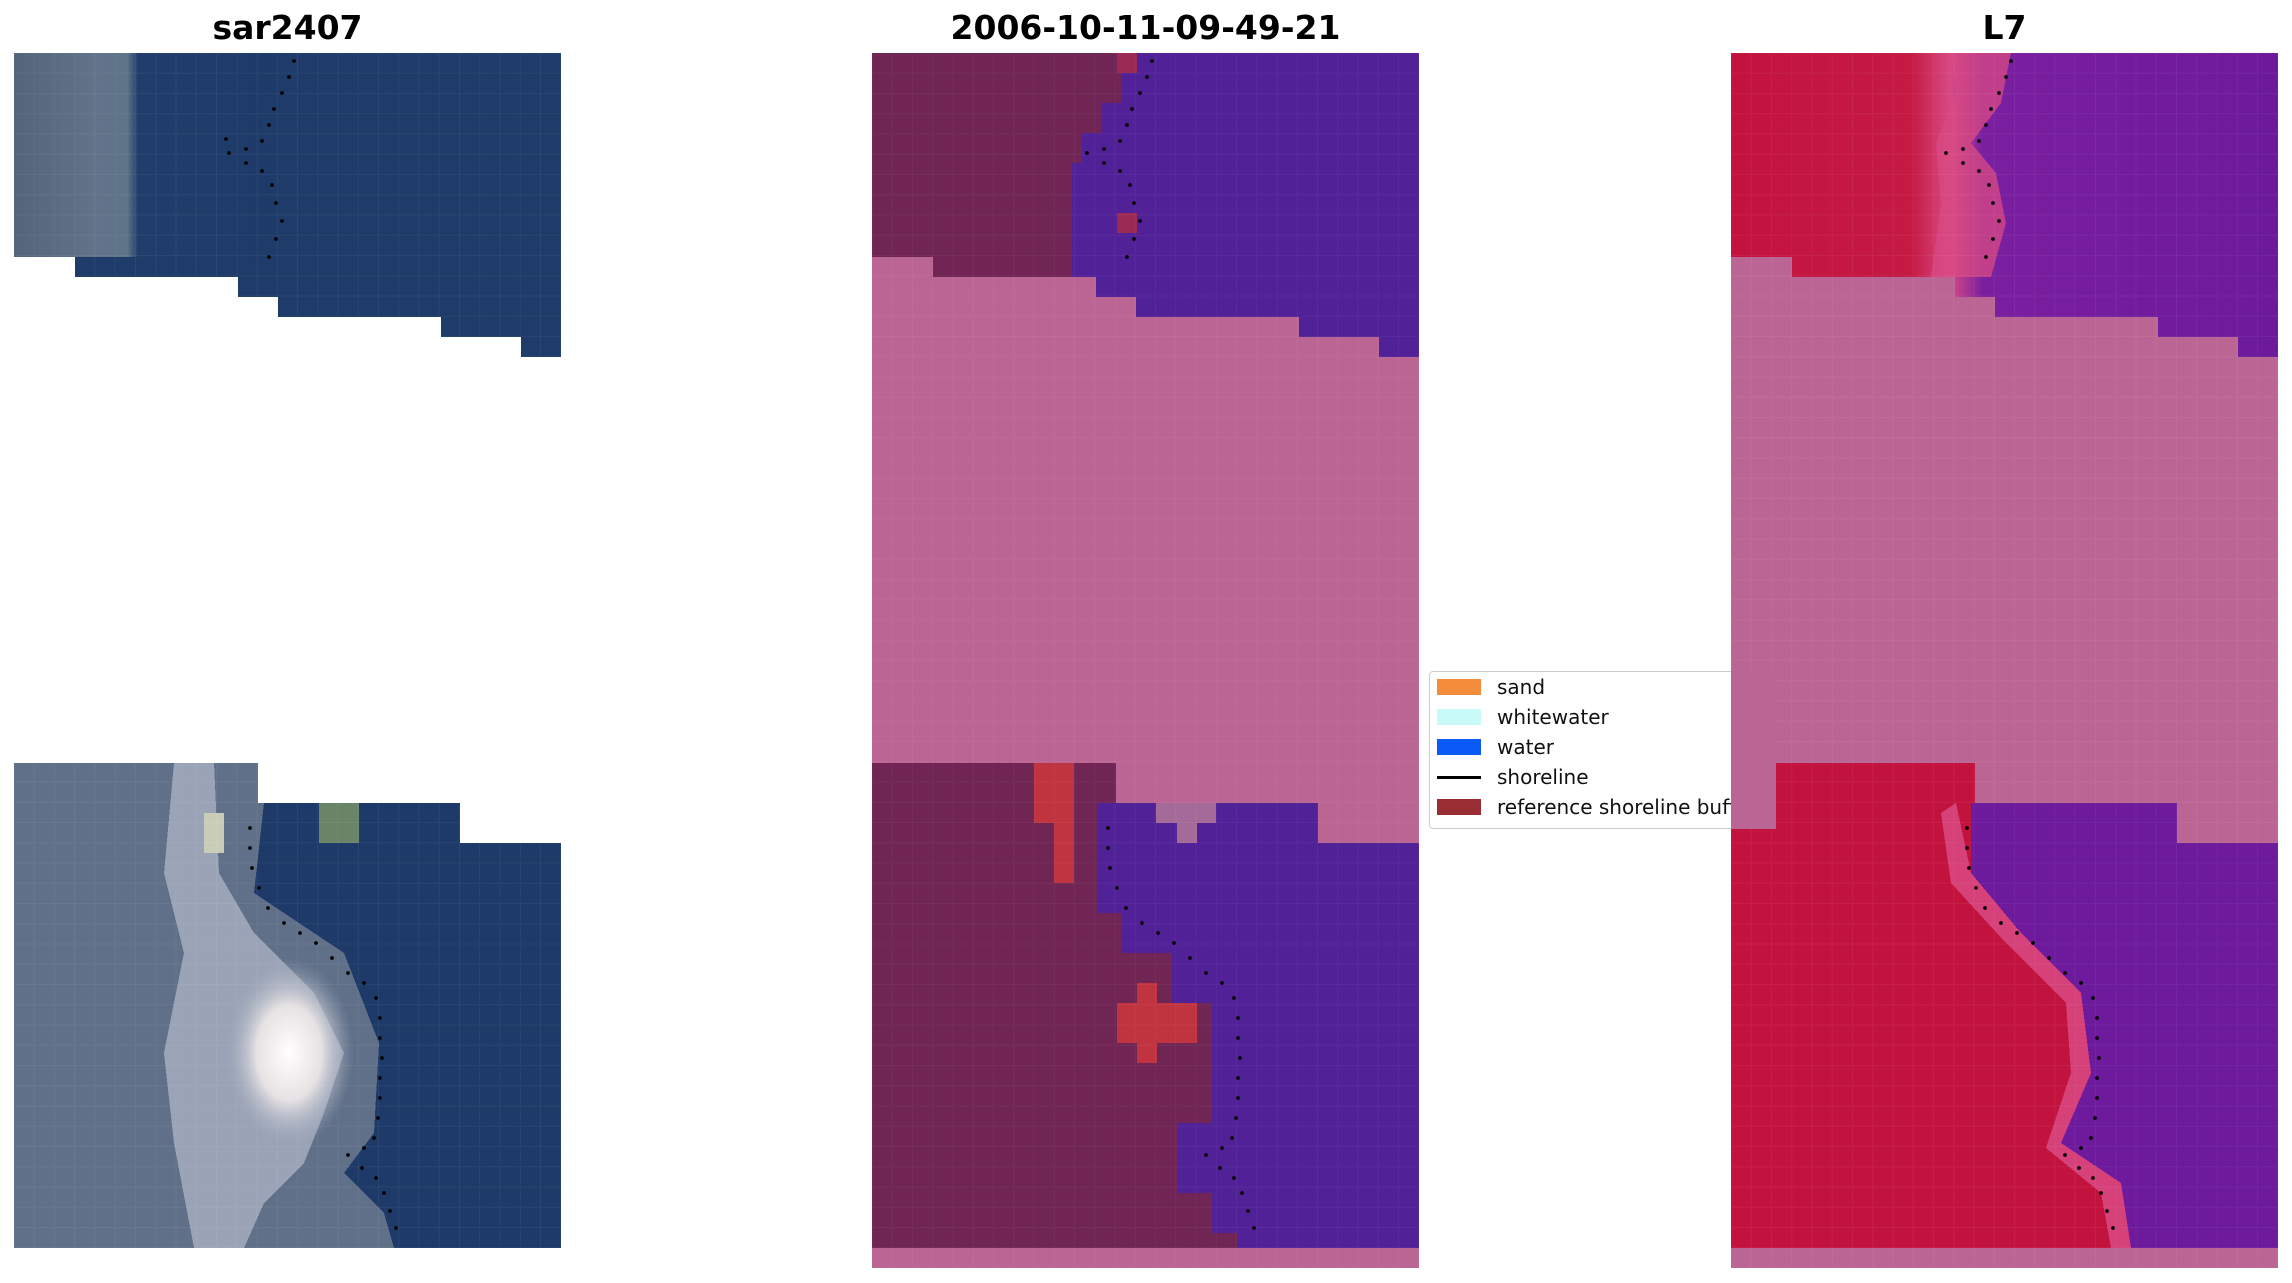 This screenshot has height=1283, width=2292. I want to click on legend-label-reference-buffer: reference shoreline buffer, so click(1627, 807).